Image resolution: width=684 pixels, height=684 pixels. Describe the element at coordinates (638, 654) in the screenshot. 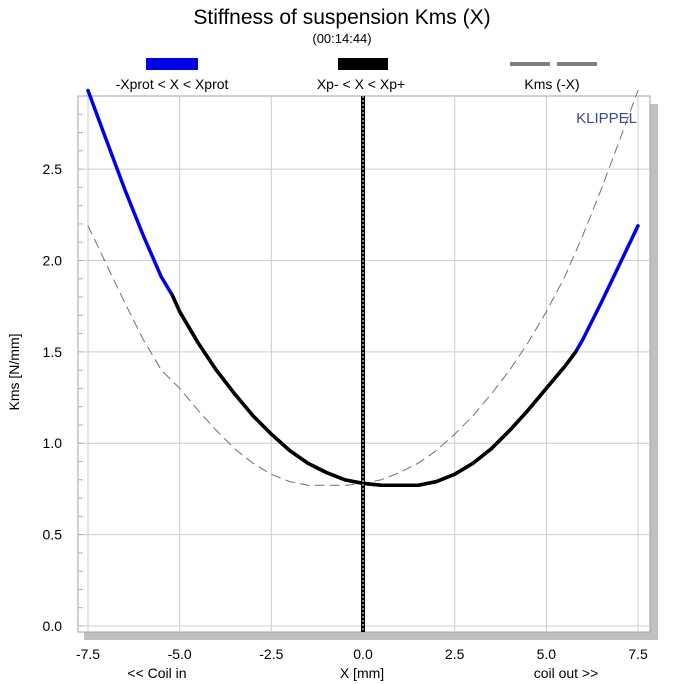

I see `x-tick-label: 7.5` at that location.